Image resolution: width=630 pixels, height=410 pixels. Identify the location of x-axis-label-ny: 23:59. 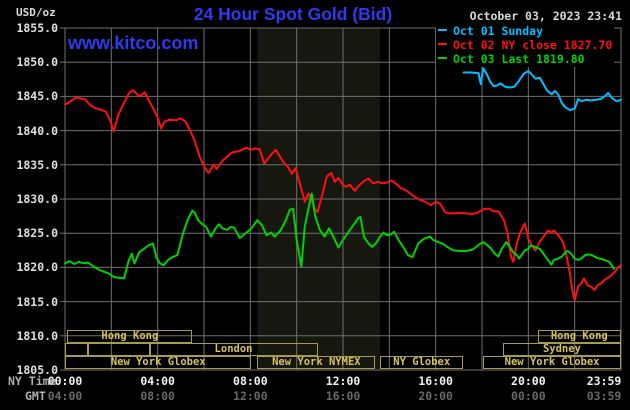
(604, 381).